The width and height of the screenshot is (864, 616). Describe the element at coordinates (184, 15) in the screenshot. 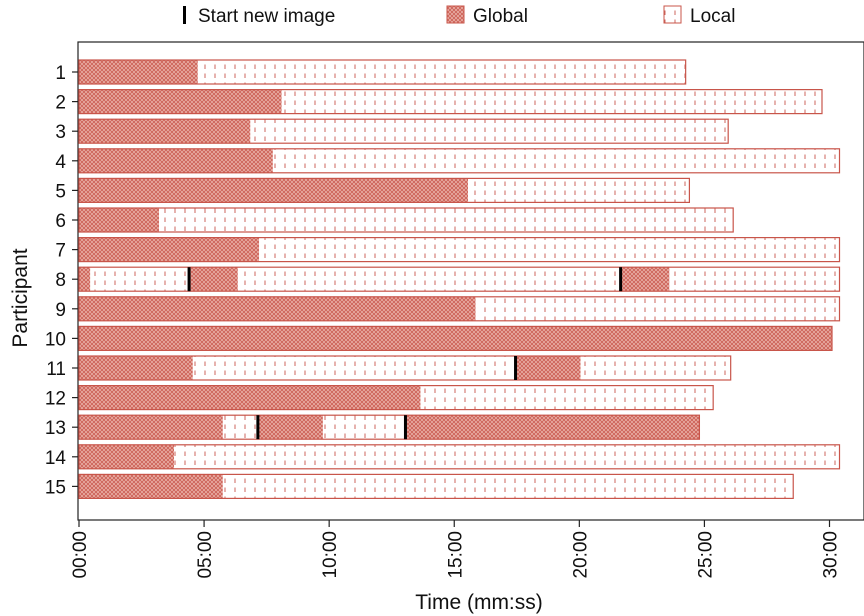

I see `legend-marker-start` at that location.